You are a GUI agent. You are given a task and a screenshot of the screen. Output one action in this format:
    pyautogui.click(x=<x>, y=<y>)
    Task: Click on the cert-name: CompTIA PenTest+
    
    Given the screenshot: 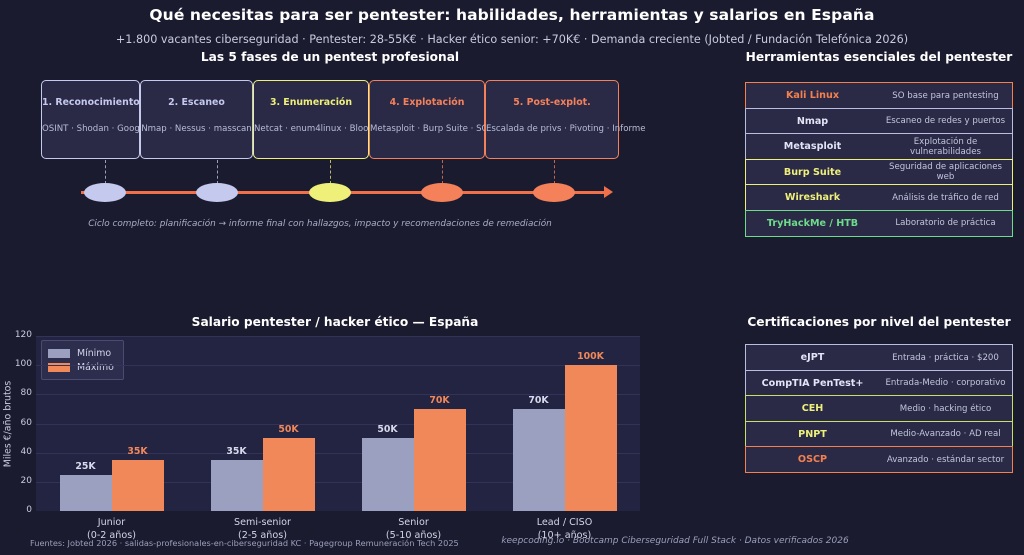 What is the action you would take?
    pyautogui.click(x=812, y=383)
    